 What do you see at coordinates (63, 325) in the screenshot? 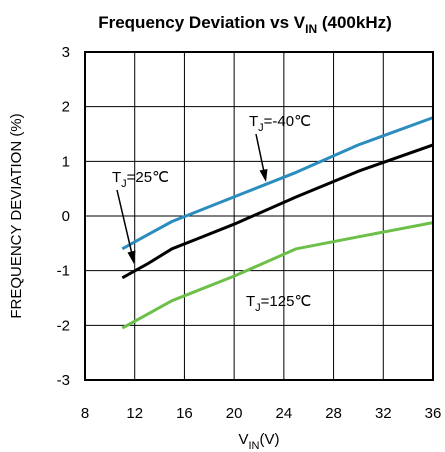
I see `y-tick-label: -2` at bounding box center [63, 325].